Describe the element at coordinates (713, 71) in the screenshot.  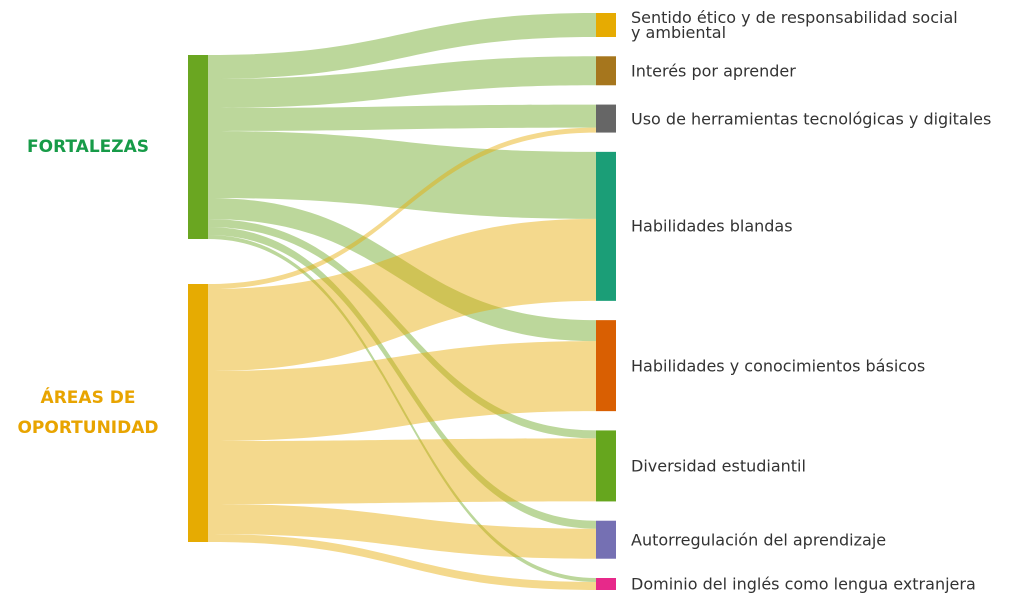
I see `node-label: Interés por aprender` at that location.